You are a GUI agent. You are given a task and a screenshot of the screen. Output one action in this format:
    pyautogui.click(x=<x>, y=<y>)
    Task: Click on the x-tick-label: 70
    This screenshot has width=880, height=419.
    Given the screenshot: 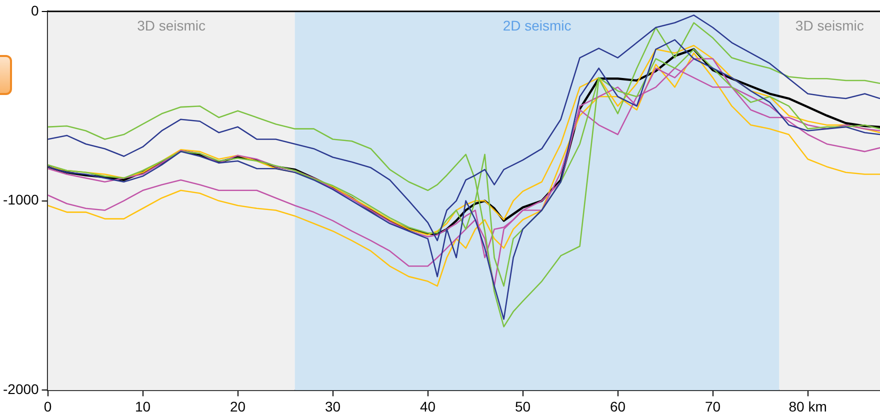 What is the action you would take?
    pyautogui.click(x=713, y=406)
    